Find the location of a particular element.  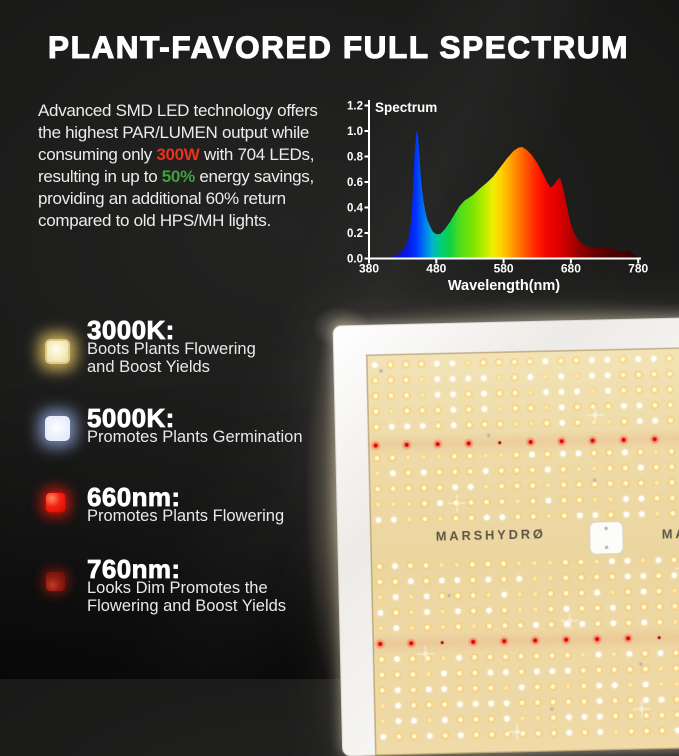

svg-text: Spectrum is located at coordinates (406, 107).